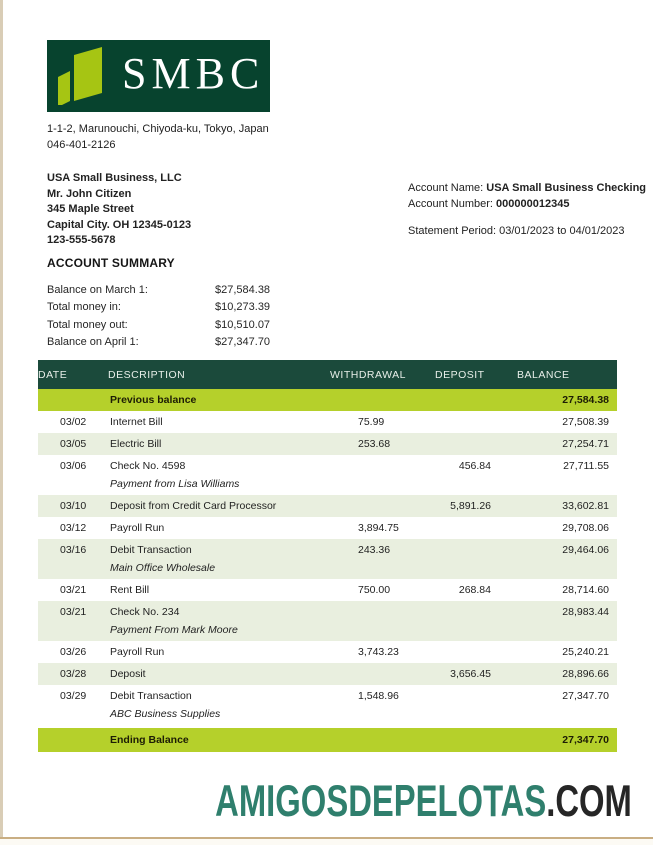 The height and width of the screenshot is (845, 653). Describe the element at coordinates (470, 506) in the screenshot. I see `cell-dep: 5,891.26` at that location.